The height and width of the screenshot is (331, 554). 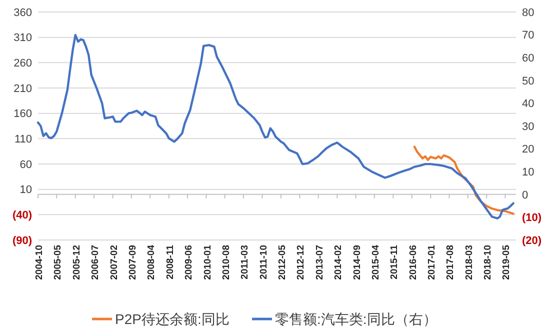 I want to click on x-tick-label: 2012-05, so click(x=282, y=262).